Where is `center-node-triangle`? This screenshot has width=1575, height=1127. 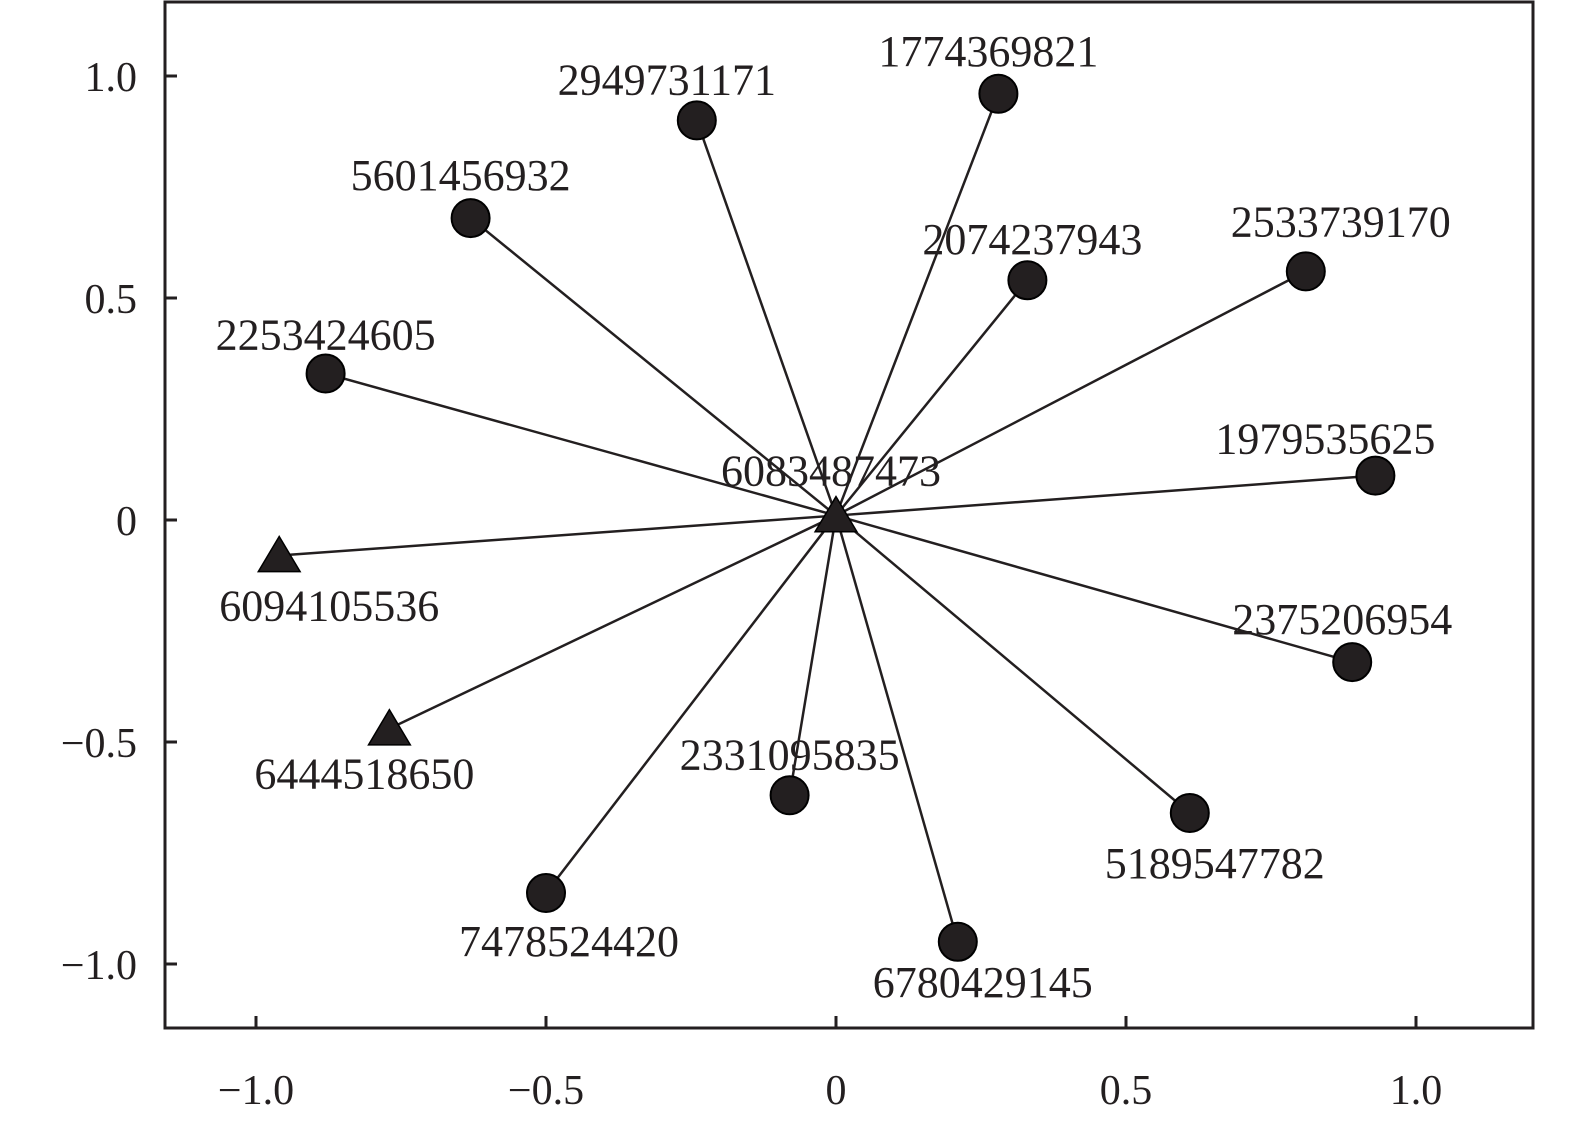
center-node-triangle is located at coordinates (836, 514).